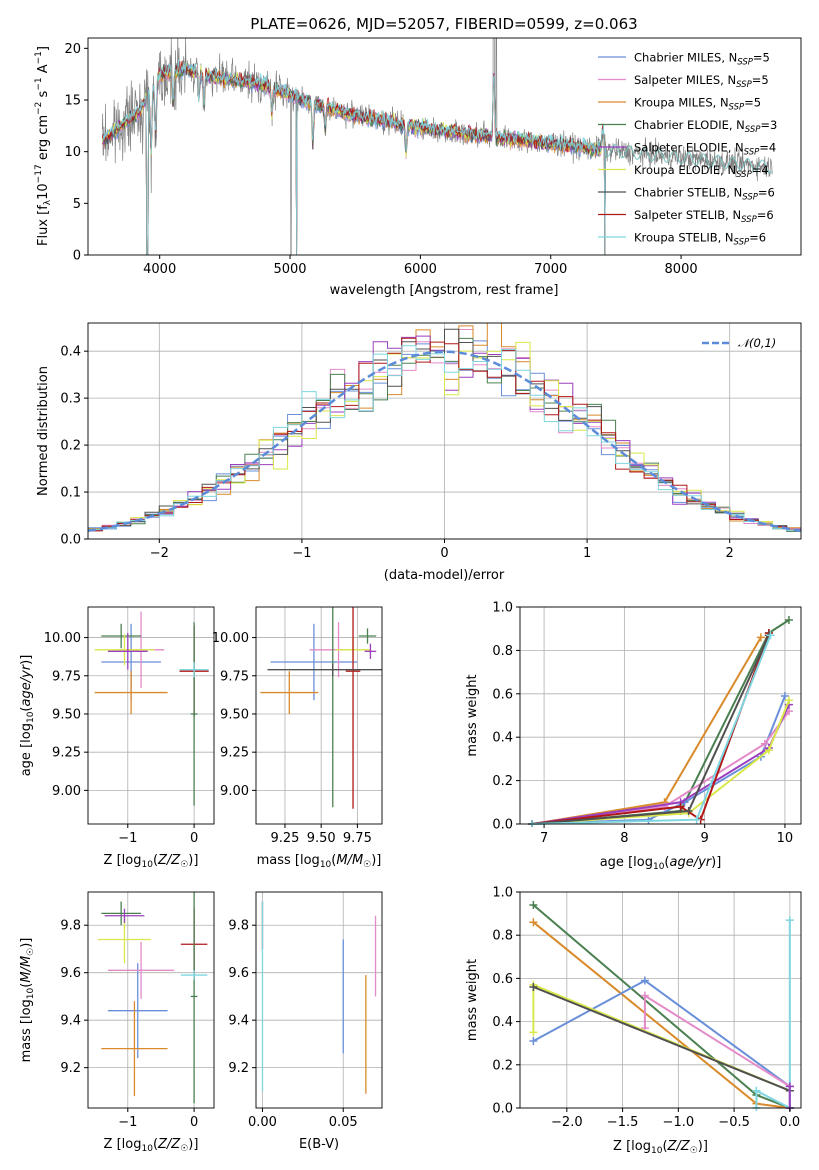  I want to click on x-axis-label: age [log10(age/yr)], so click(661, 863).